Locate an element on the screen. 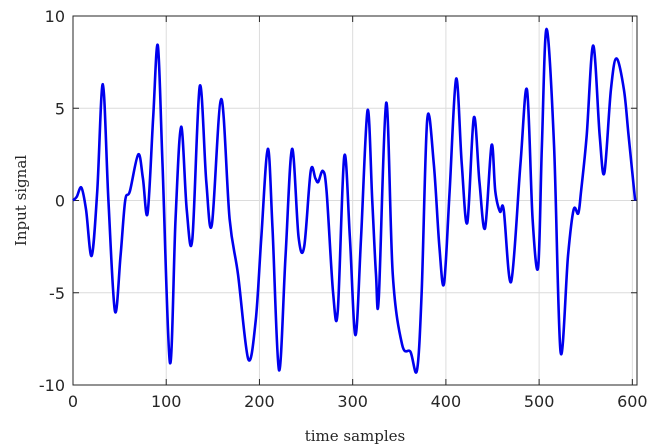  y-tick-label: -5 is located at coordinates (57, 293).